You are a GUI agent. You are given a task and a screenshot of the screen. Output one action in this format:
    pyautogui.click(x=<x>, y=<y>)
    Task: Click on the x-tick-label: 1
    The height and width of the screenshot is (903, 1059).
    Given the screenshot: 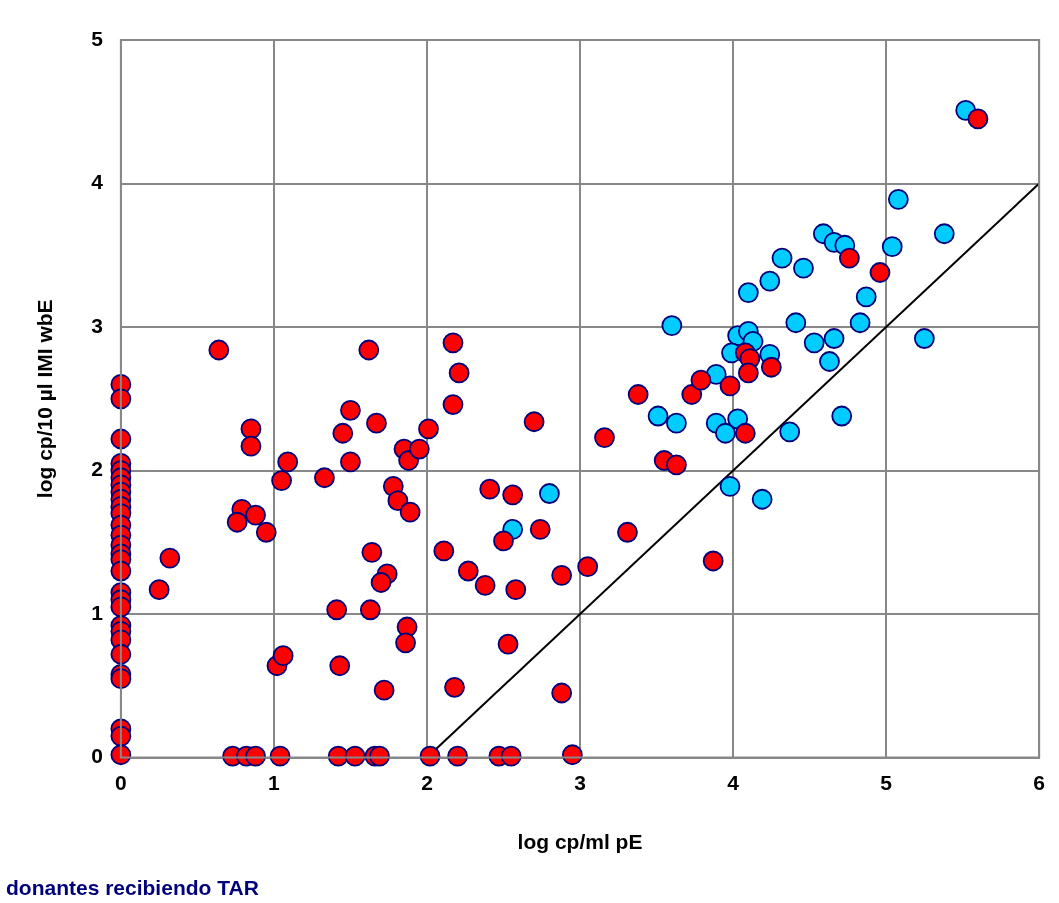 What is the action you would take?
    pyautogui.click(x=274, y=782)
    